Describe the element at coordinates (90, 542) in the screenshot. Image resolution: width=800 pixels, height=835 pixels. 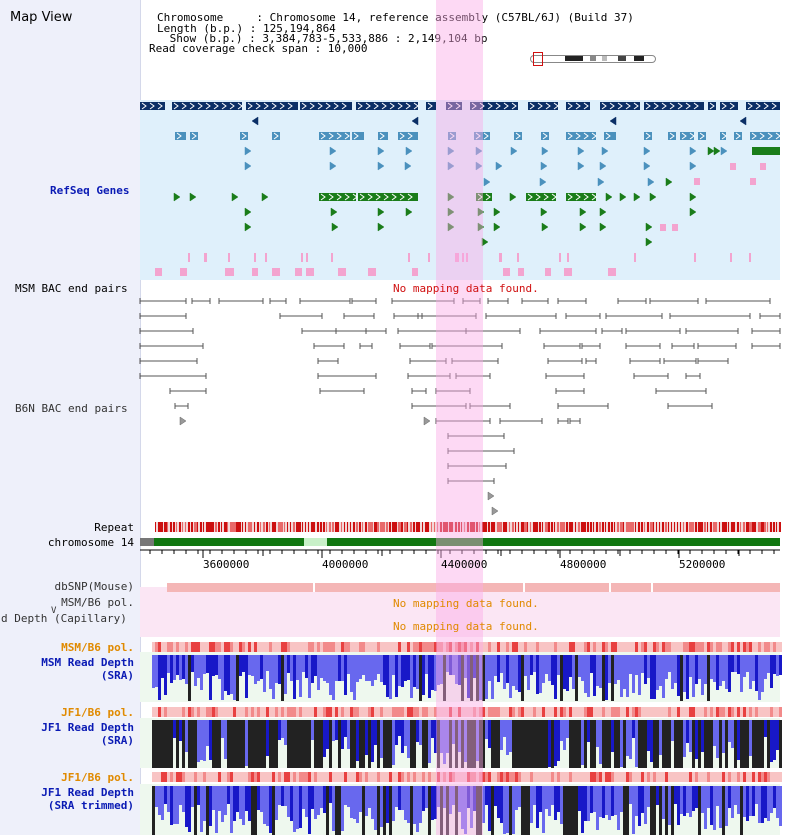
I see `chromosome-track-label: chromosome 14` at that location.